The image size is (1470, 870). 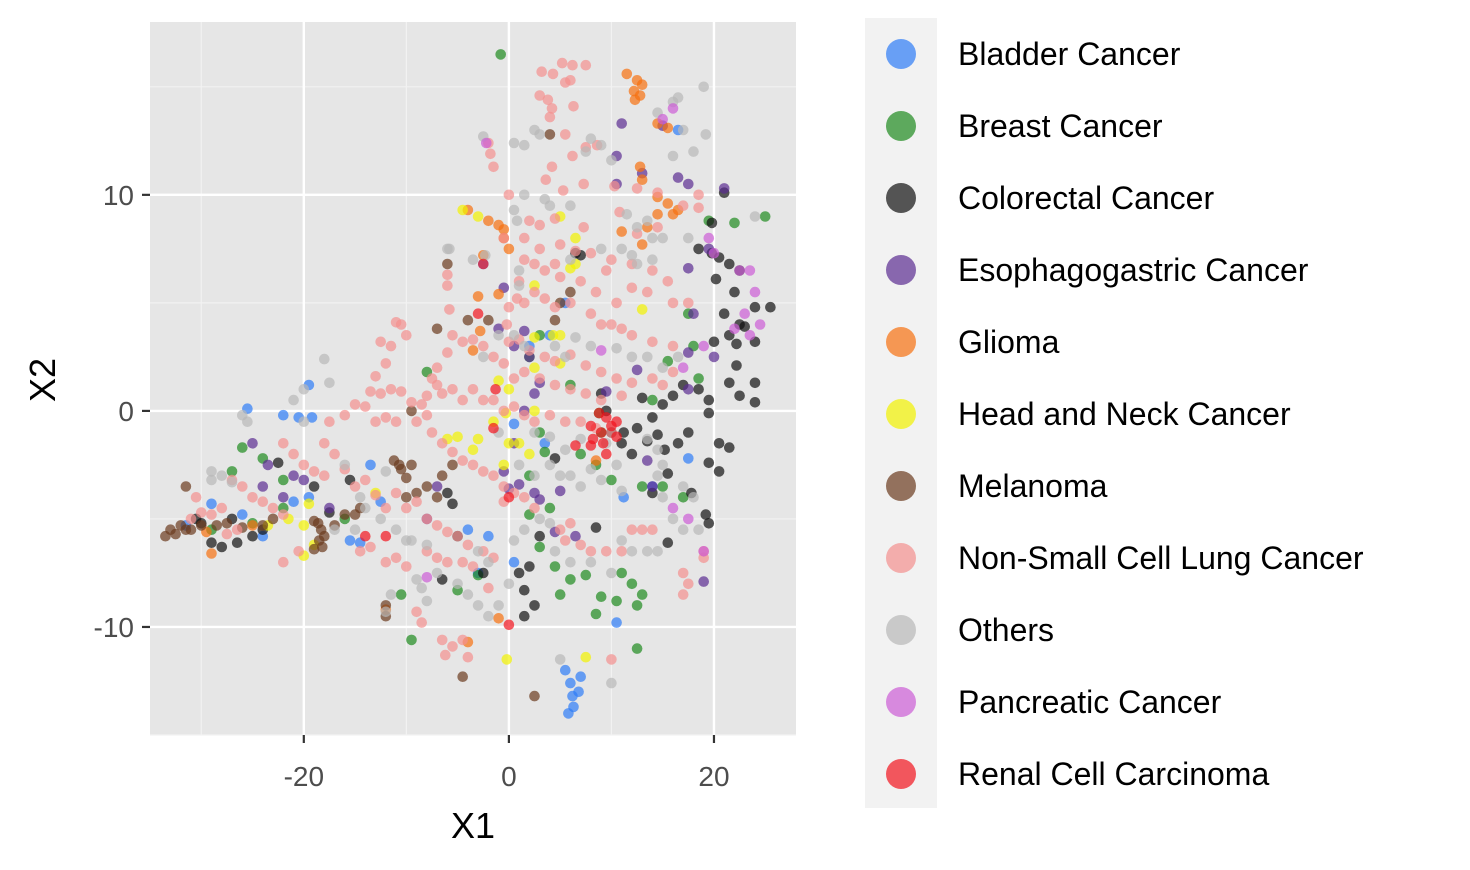 I want to click on legend-label: Non-Small Cell Lung Cancer, so click(x=1161, y=558).